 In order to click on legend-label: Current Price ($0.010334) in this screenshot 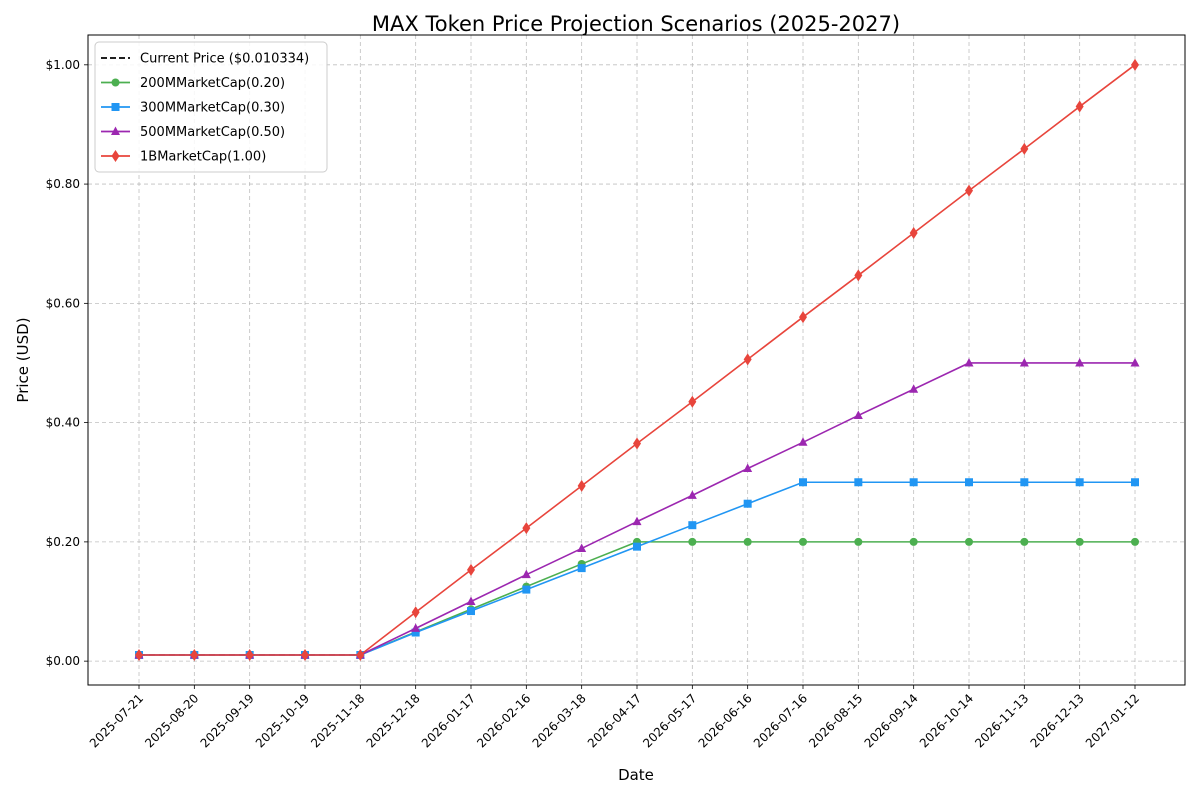, I will do `click(224, 59)`.